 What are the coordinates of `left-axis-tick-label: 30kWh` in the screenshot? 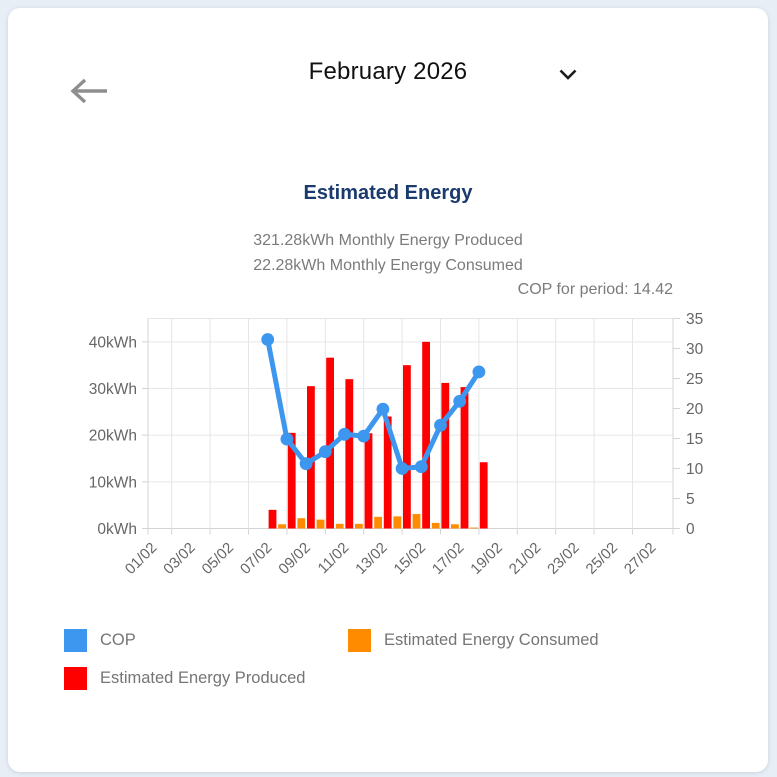 It's located at (113, 389).